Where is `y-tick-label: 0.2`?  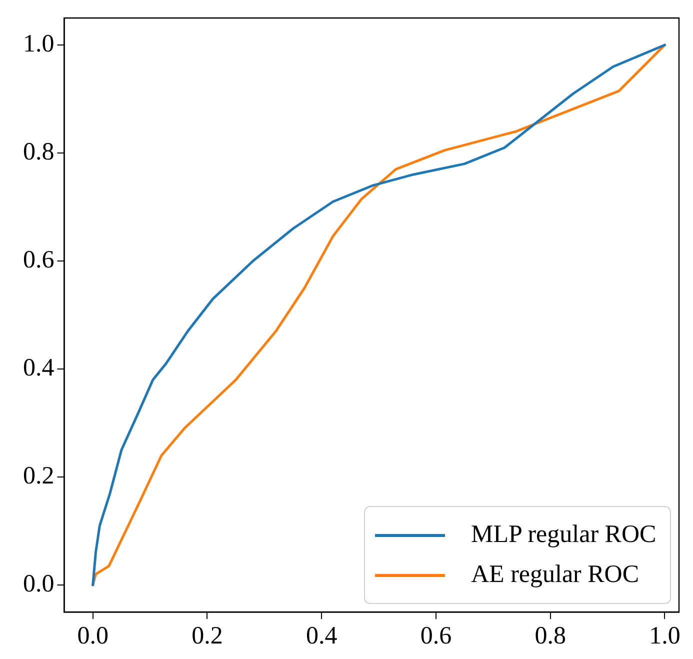
y-tick-label: 0.2 is located at coordinates (38, 476).